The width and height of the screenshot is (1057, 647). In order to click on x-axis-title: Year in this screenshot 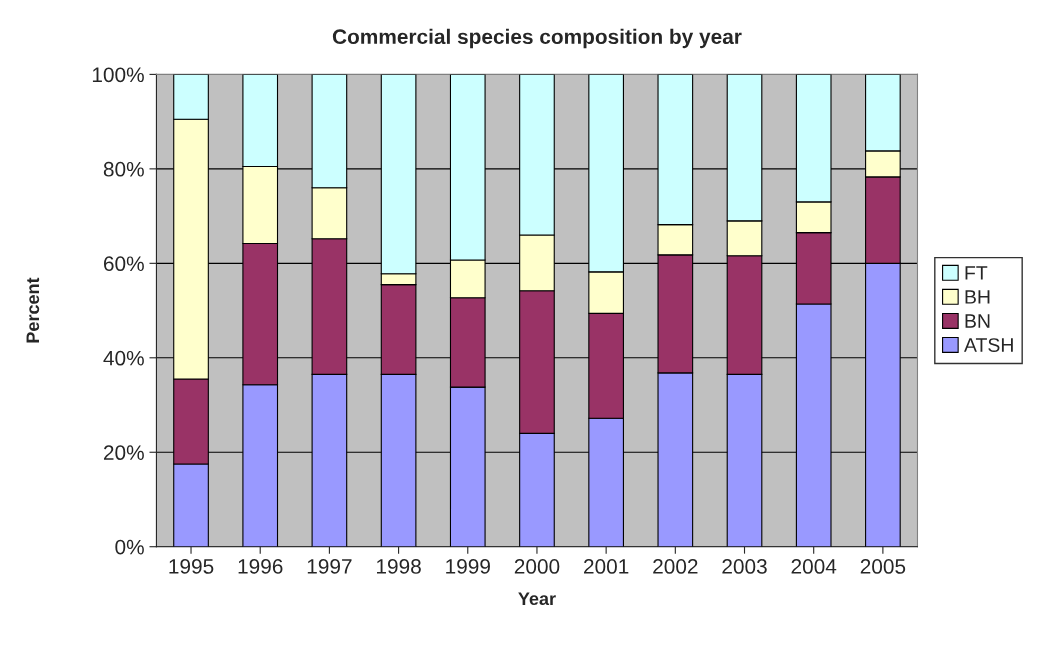, I will do `click(537, 599)`.